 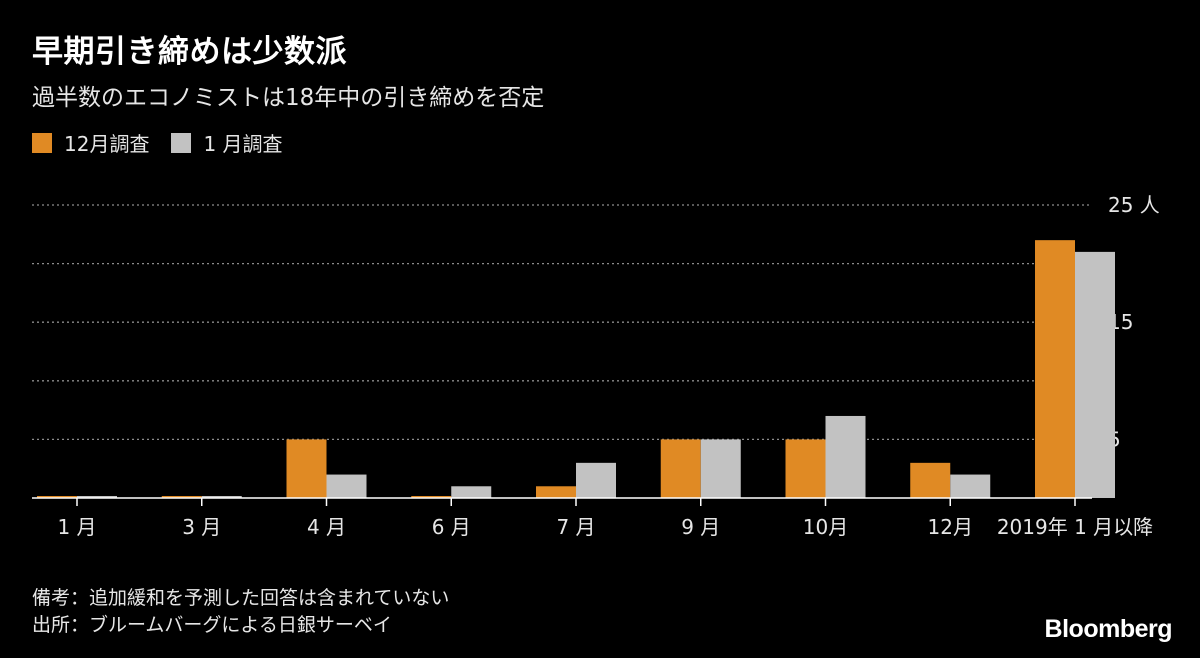 What do you see at coordinates (189, 52) in the screenshot?
I see `chart-title: 早期引き締めは少数派` at bounding box center [189, 52].